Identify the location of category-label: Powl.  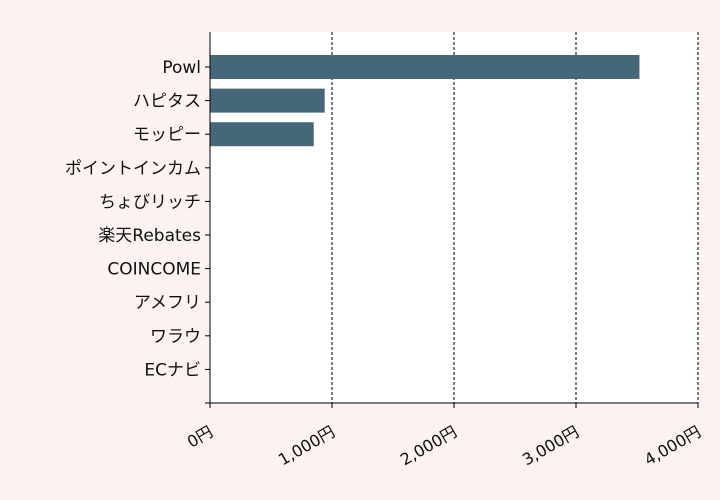
(181, 68).